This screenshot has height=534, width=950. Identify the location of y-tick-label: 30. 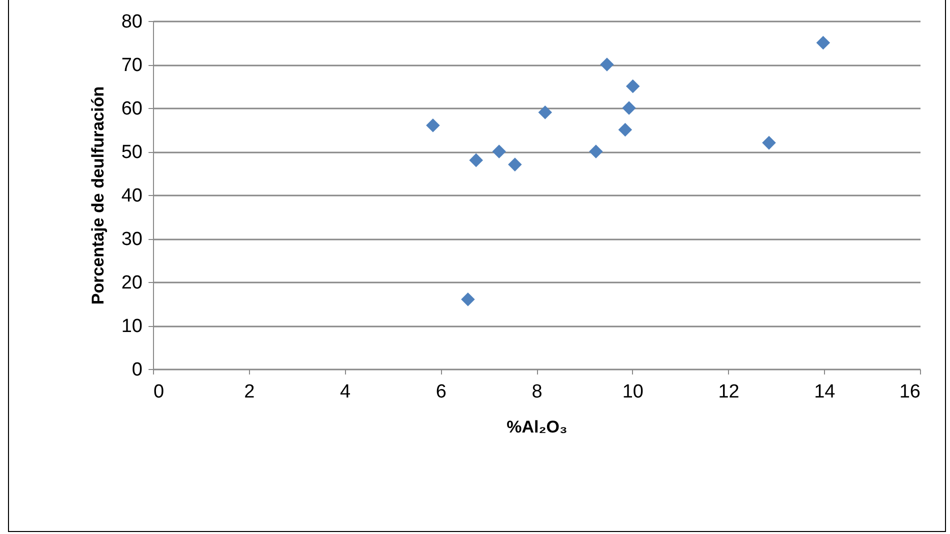
(131, 239).